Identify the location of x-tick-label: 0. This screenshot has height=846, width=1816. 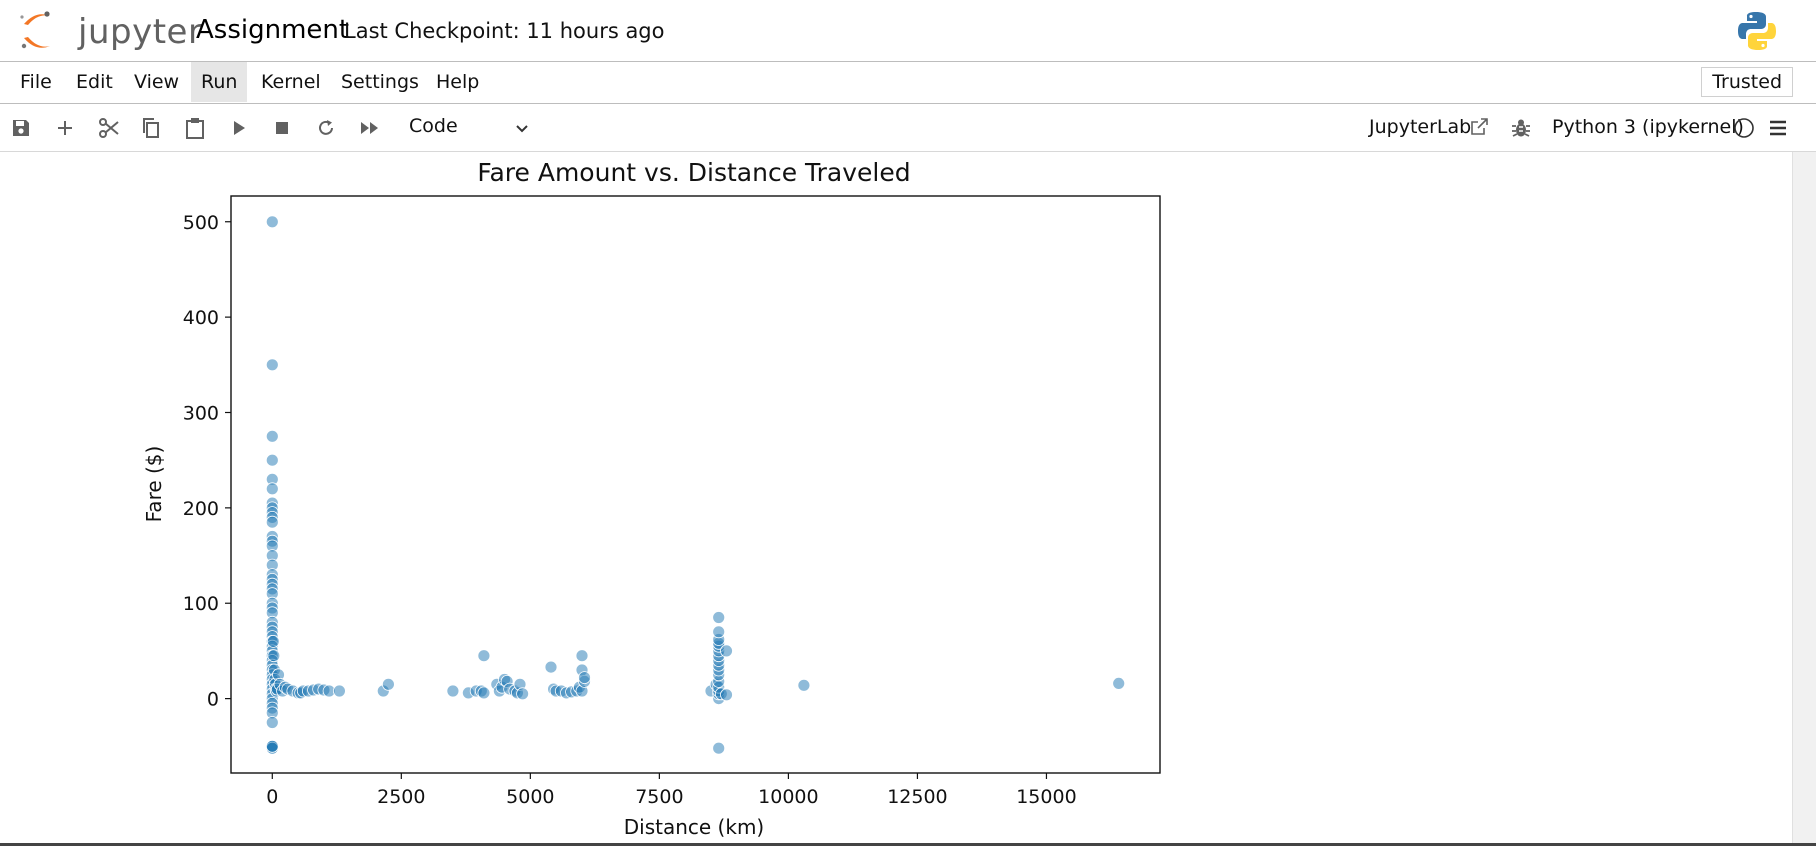
(272, 797).